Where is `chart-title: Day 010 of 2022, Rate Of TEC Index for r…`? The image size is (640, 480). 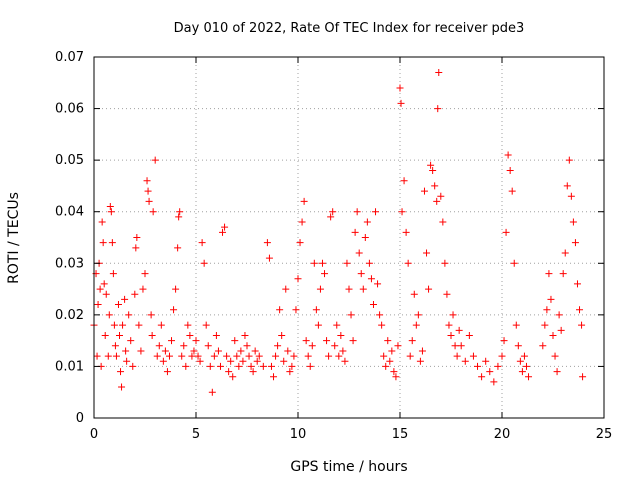
chart-title: Day 010 of 2022, Rate Of TEC Index for r… is located at coordinates (349, 28).